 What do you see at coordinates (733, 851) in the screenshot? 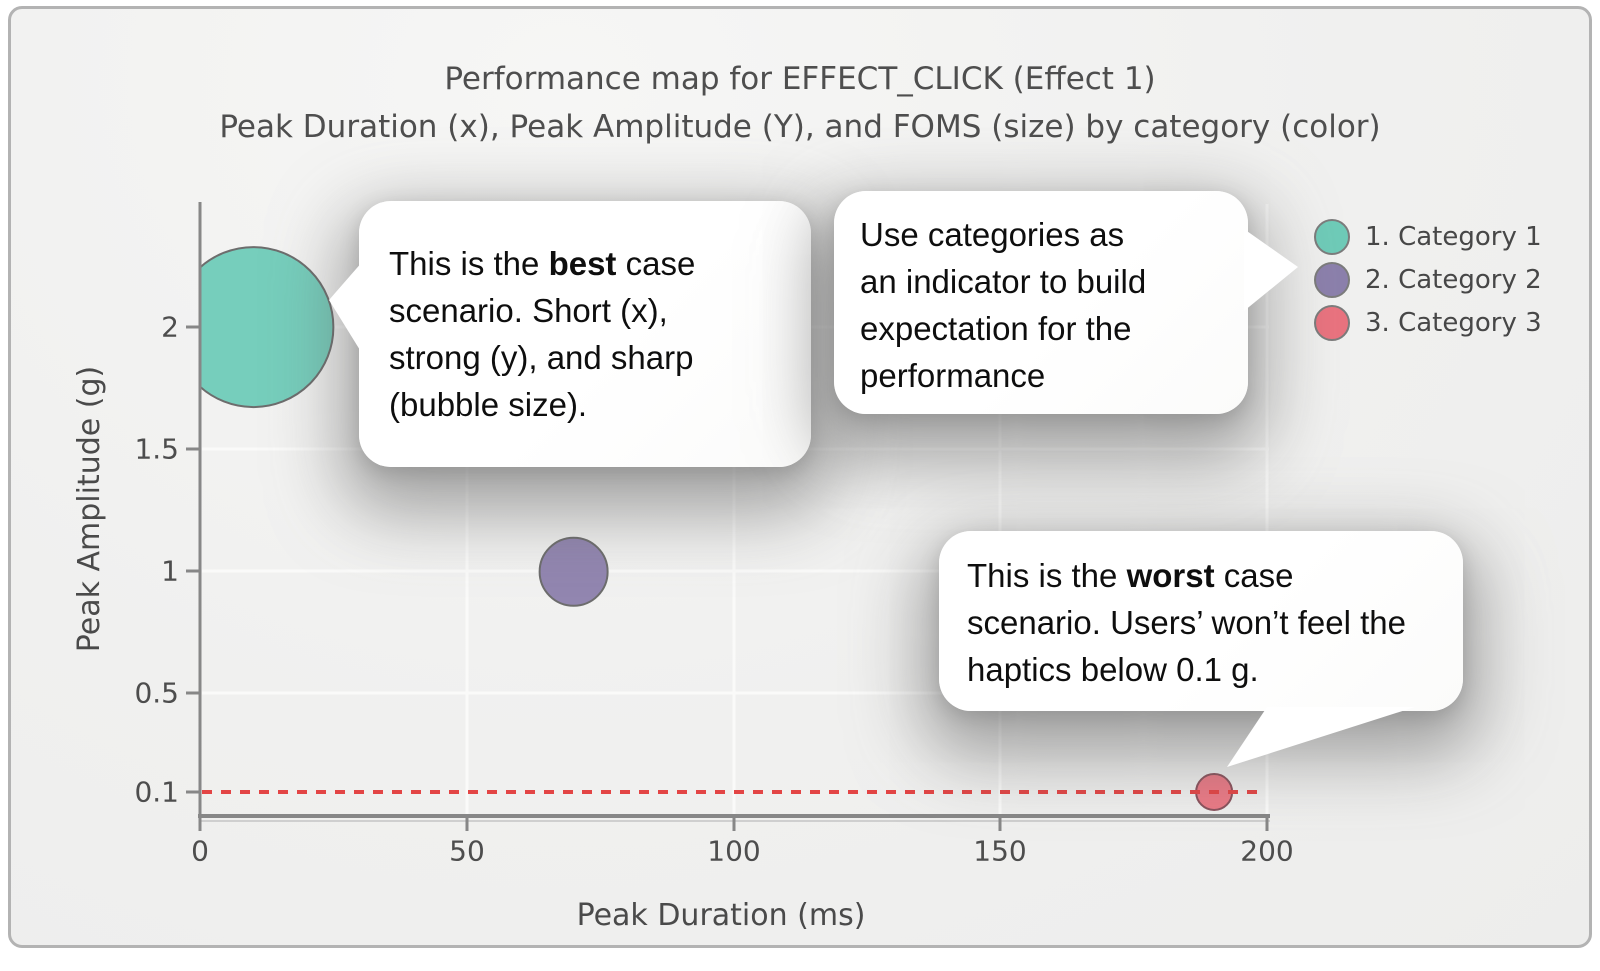
I see `x-tick-100: 100` at bounding box center [733, 851].